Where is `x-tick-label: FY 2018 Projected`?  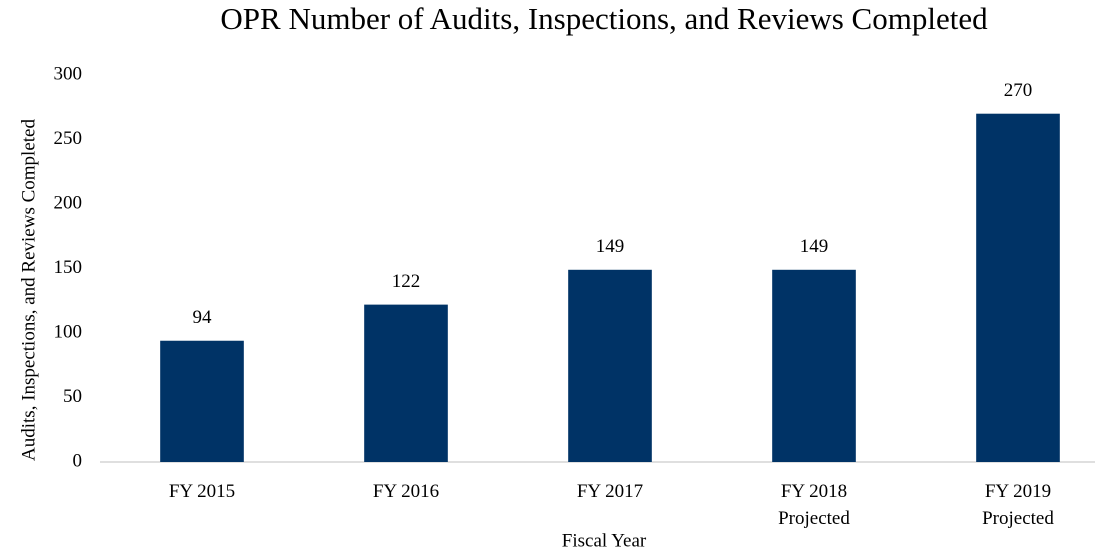
x-tick-label: FY 2018 Projected is located at coordinates (814, 505).